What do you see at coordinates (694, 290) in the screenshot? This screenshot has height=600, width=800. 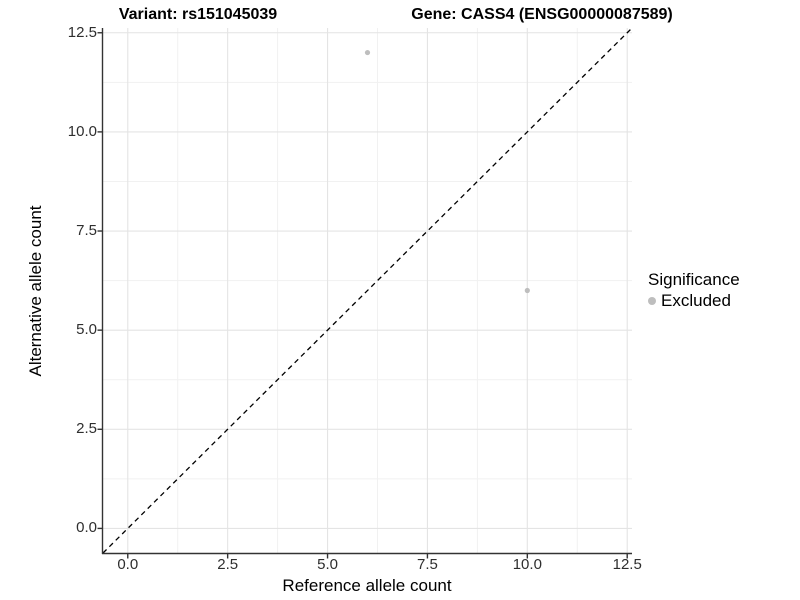 I see `legend: Significance Excluded` at bounding box center [694, 290].